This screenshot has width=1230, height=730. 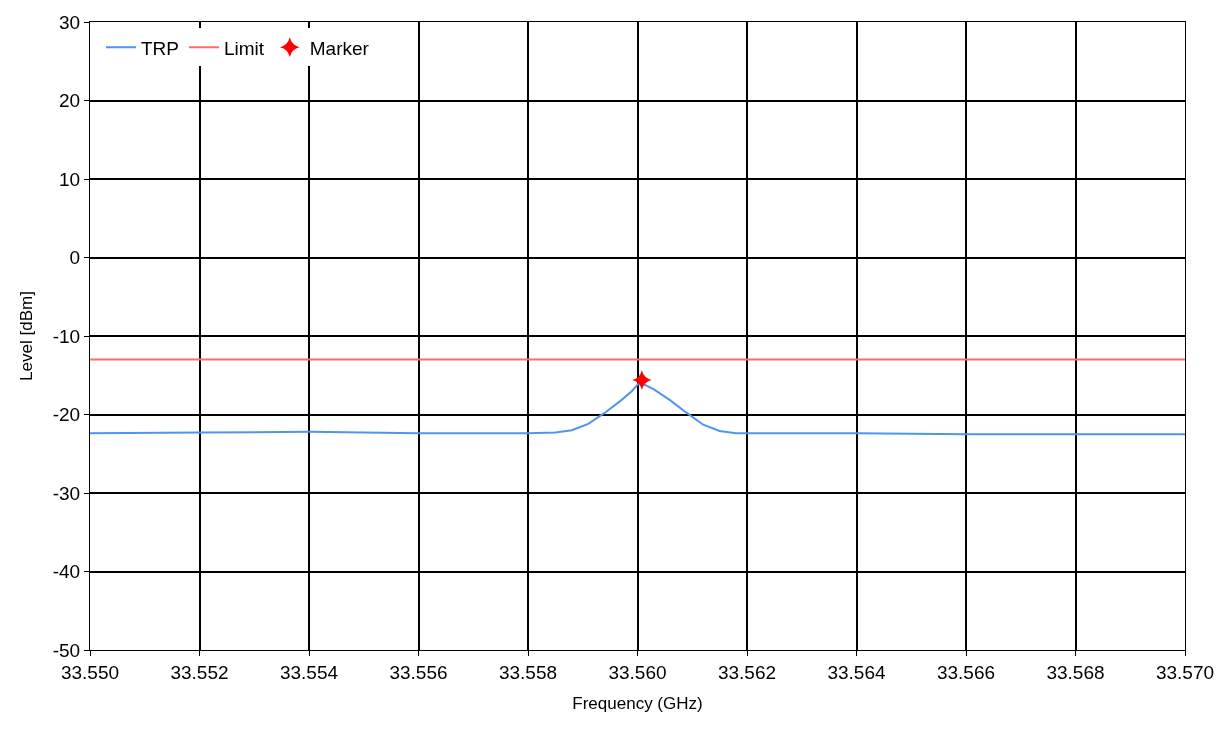 I want to click on y-tick-label: 10, so click(x=70, y=179).